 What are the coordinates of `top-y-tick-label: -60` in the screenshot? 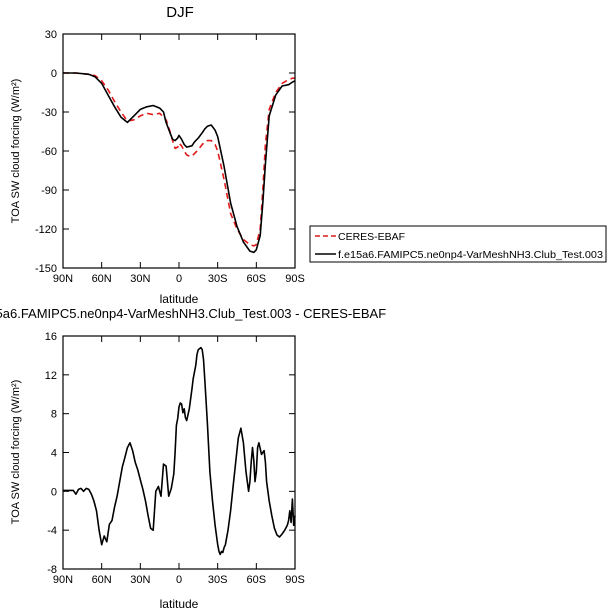 It's located at (49, 152).